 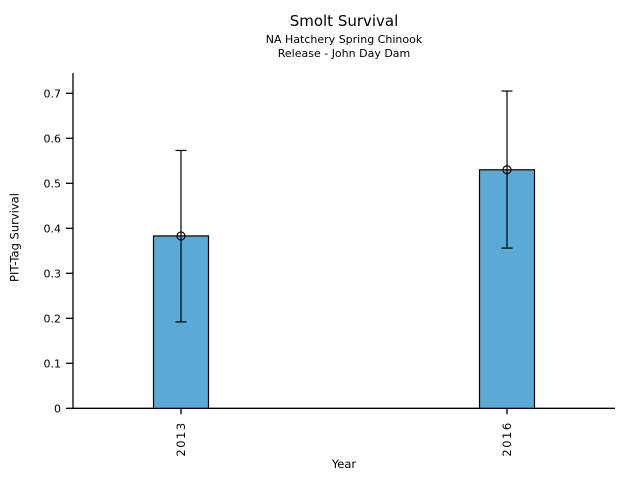 I want to click on y-tick-label: 0.3, so click(x=53, y=273).